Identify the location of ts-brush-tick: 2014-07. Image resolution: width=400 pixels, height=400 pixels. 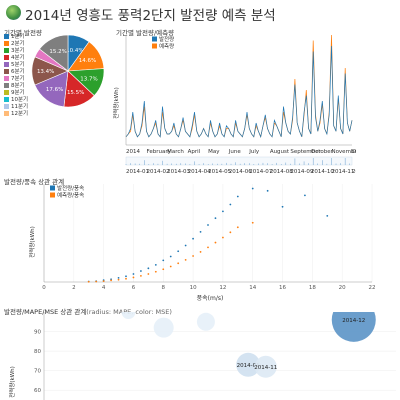
(260, 172).